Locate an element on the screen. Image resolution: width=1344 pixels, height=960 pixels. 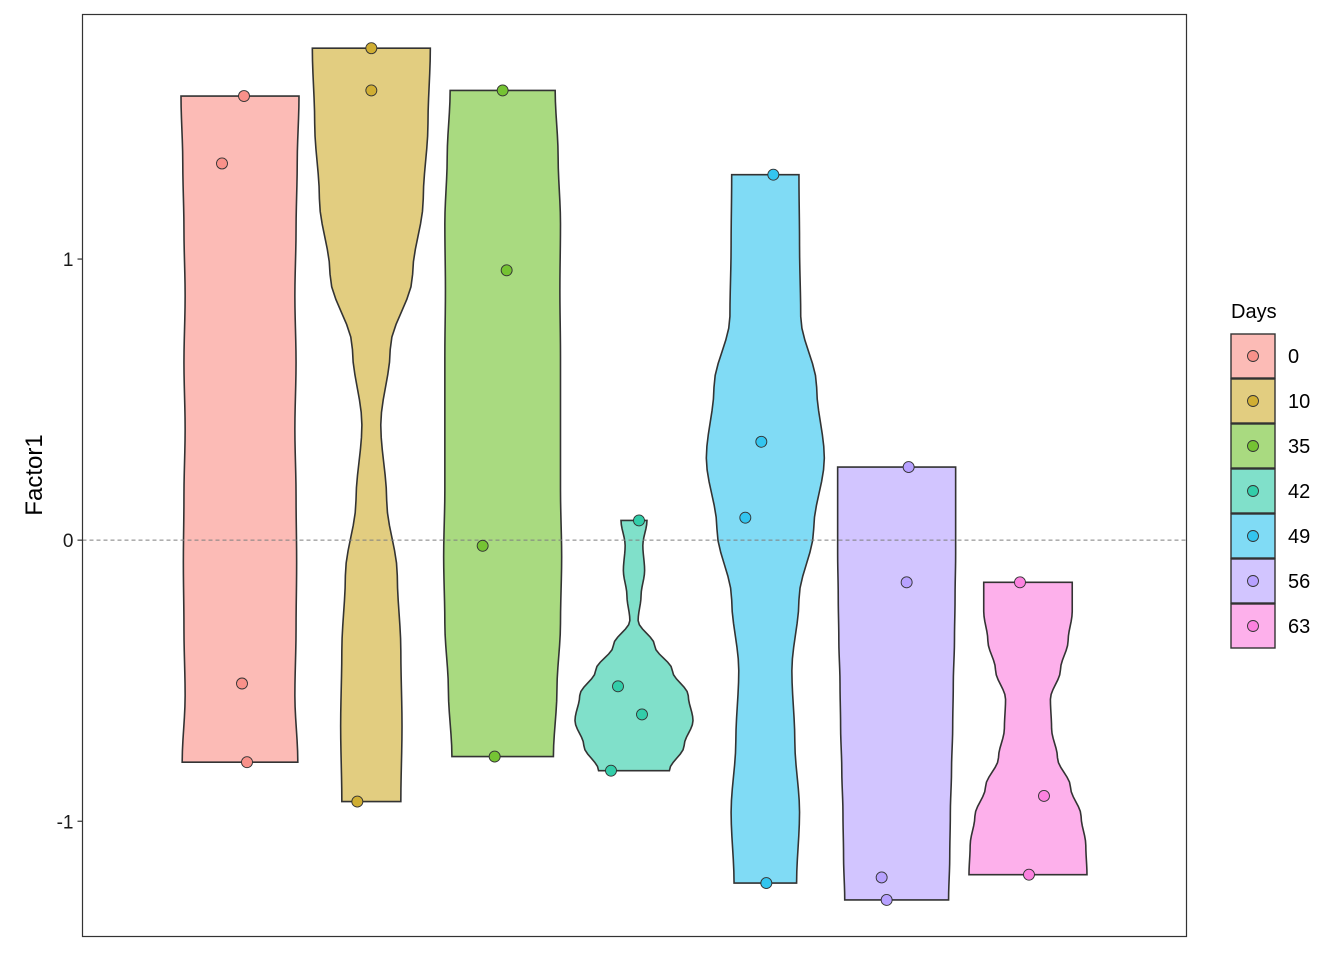
legend-label: 49 is located at coordinates (1299, 537).